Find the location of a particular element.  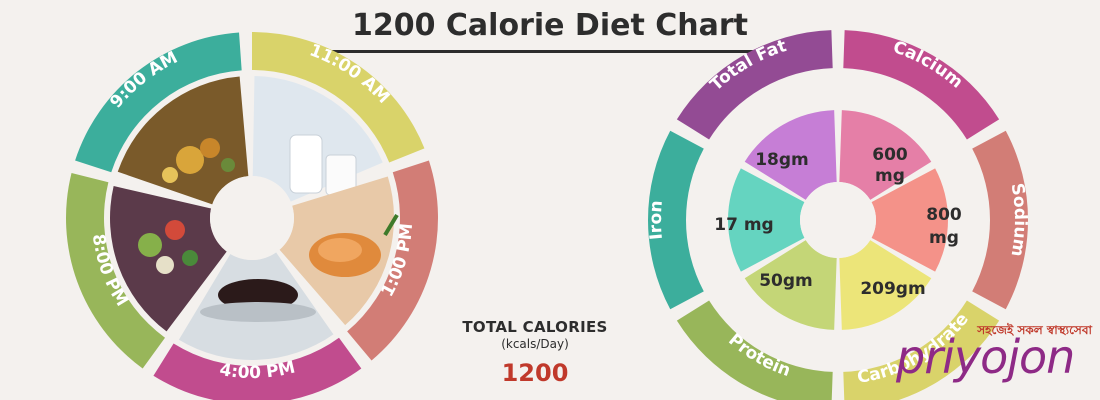

food-salad is located at coordinates (168, 259).